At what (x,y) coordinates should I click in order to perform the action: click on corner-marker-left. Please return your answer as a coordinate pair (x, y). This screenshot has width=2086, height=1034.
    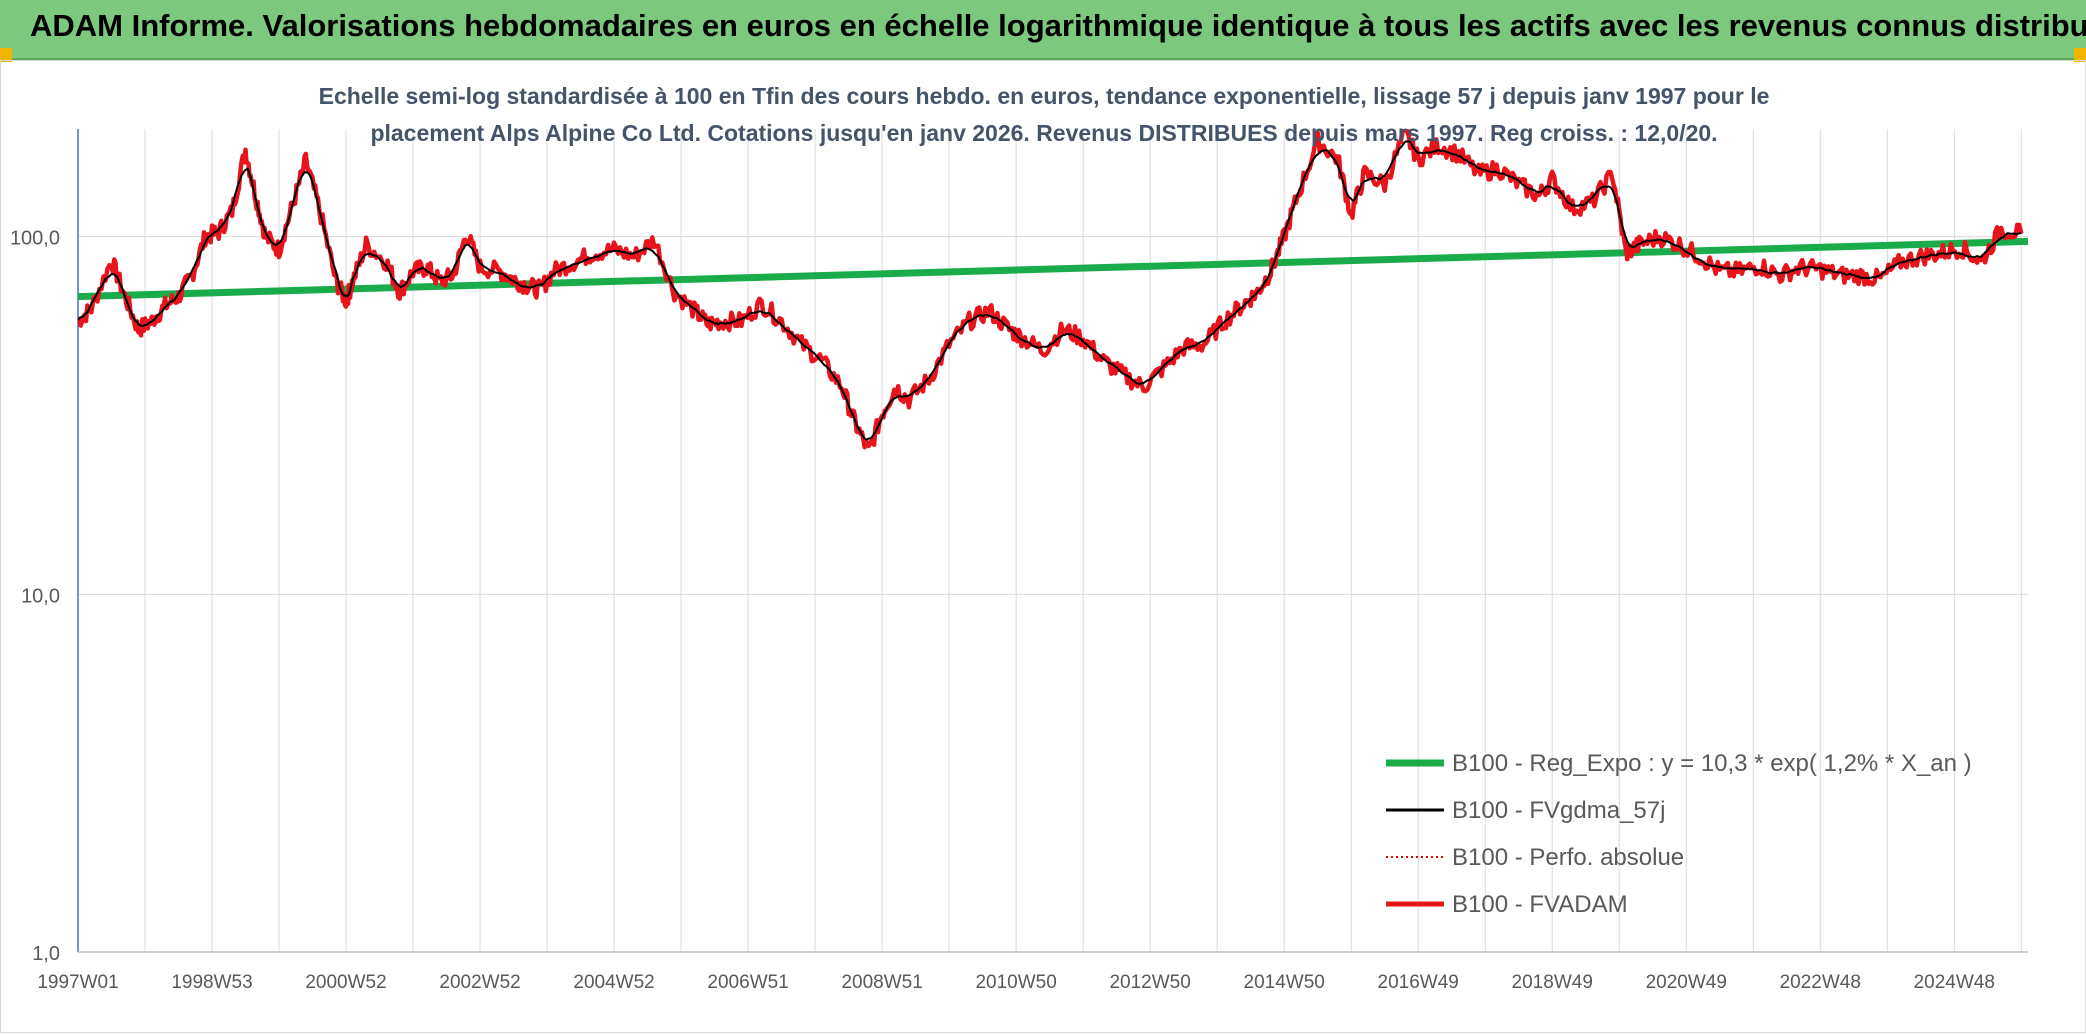
    Looking at the image, I should click on (6, 55).